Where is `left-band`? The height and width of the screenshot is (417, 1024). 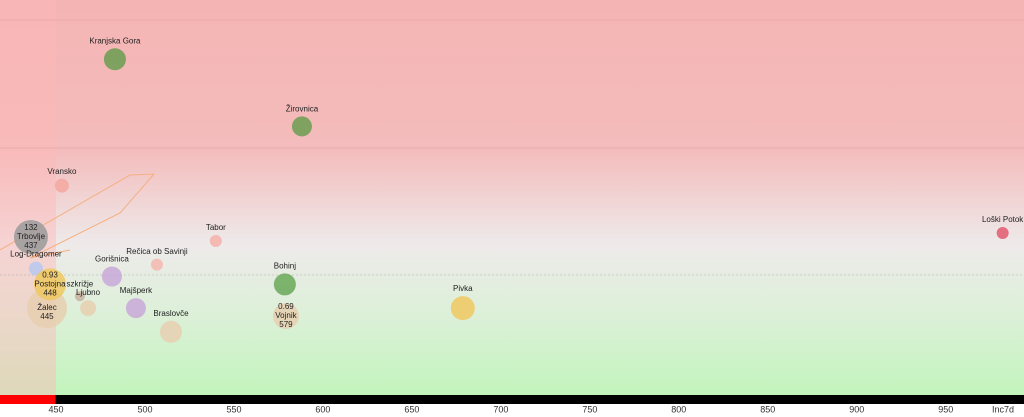 left-band is located at coordinates (28, 197).